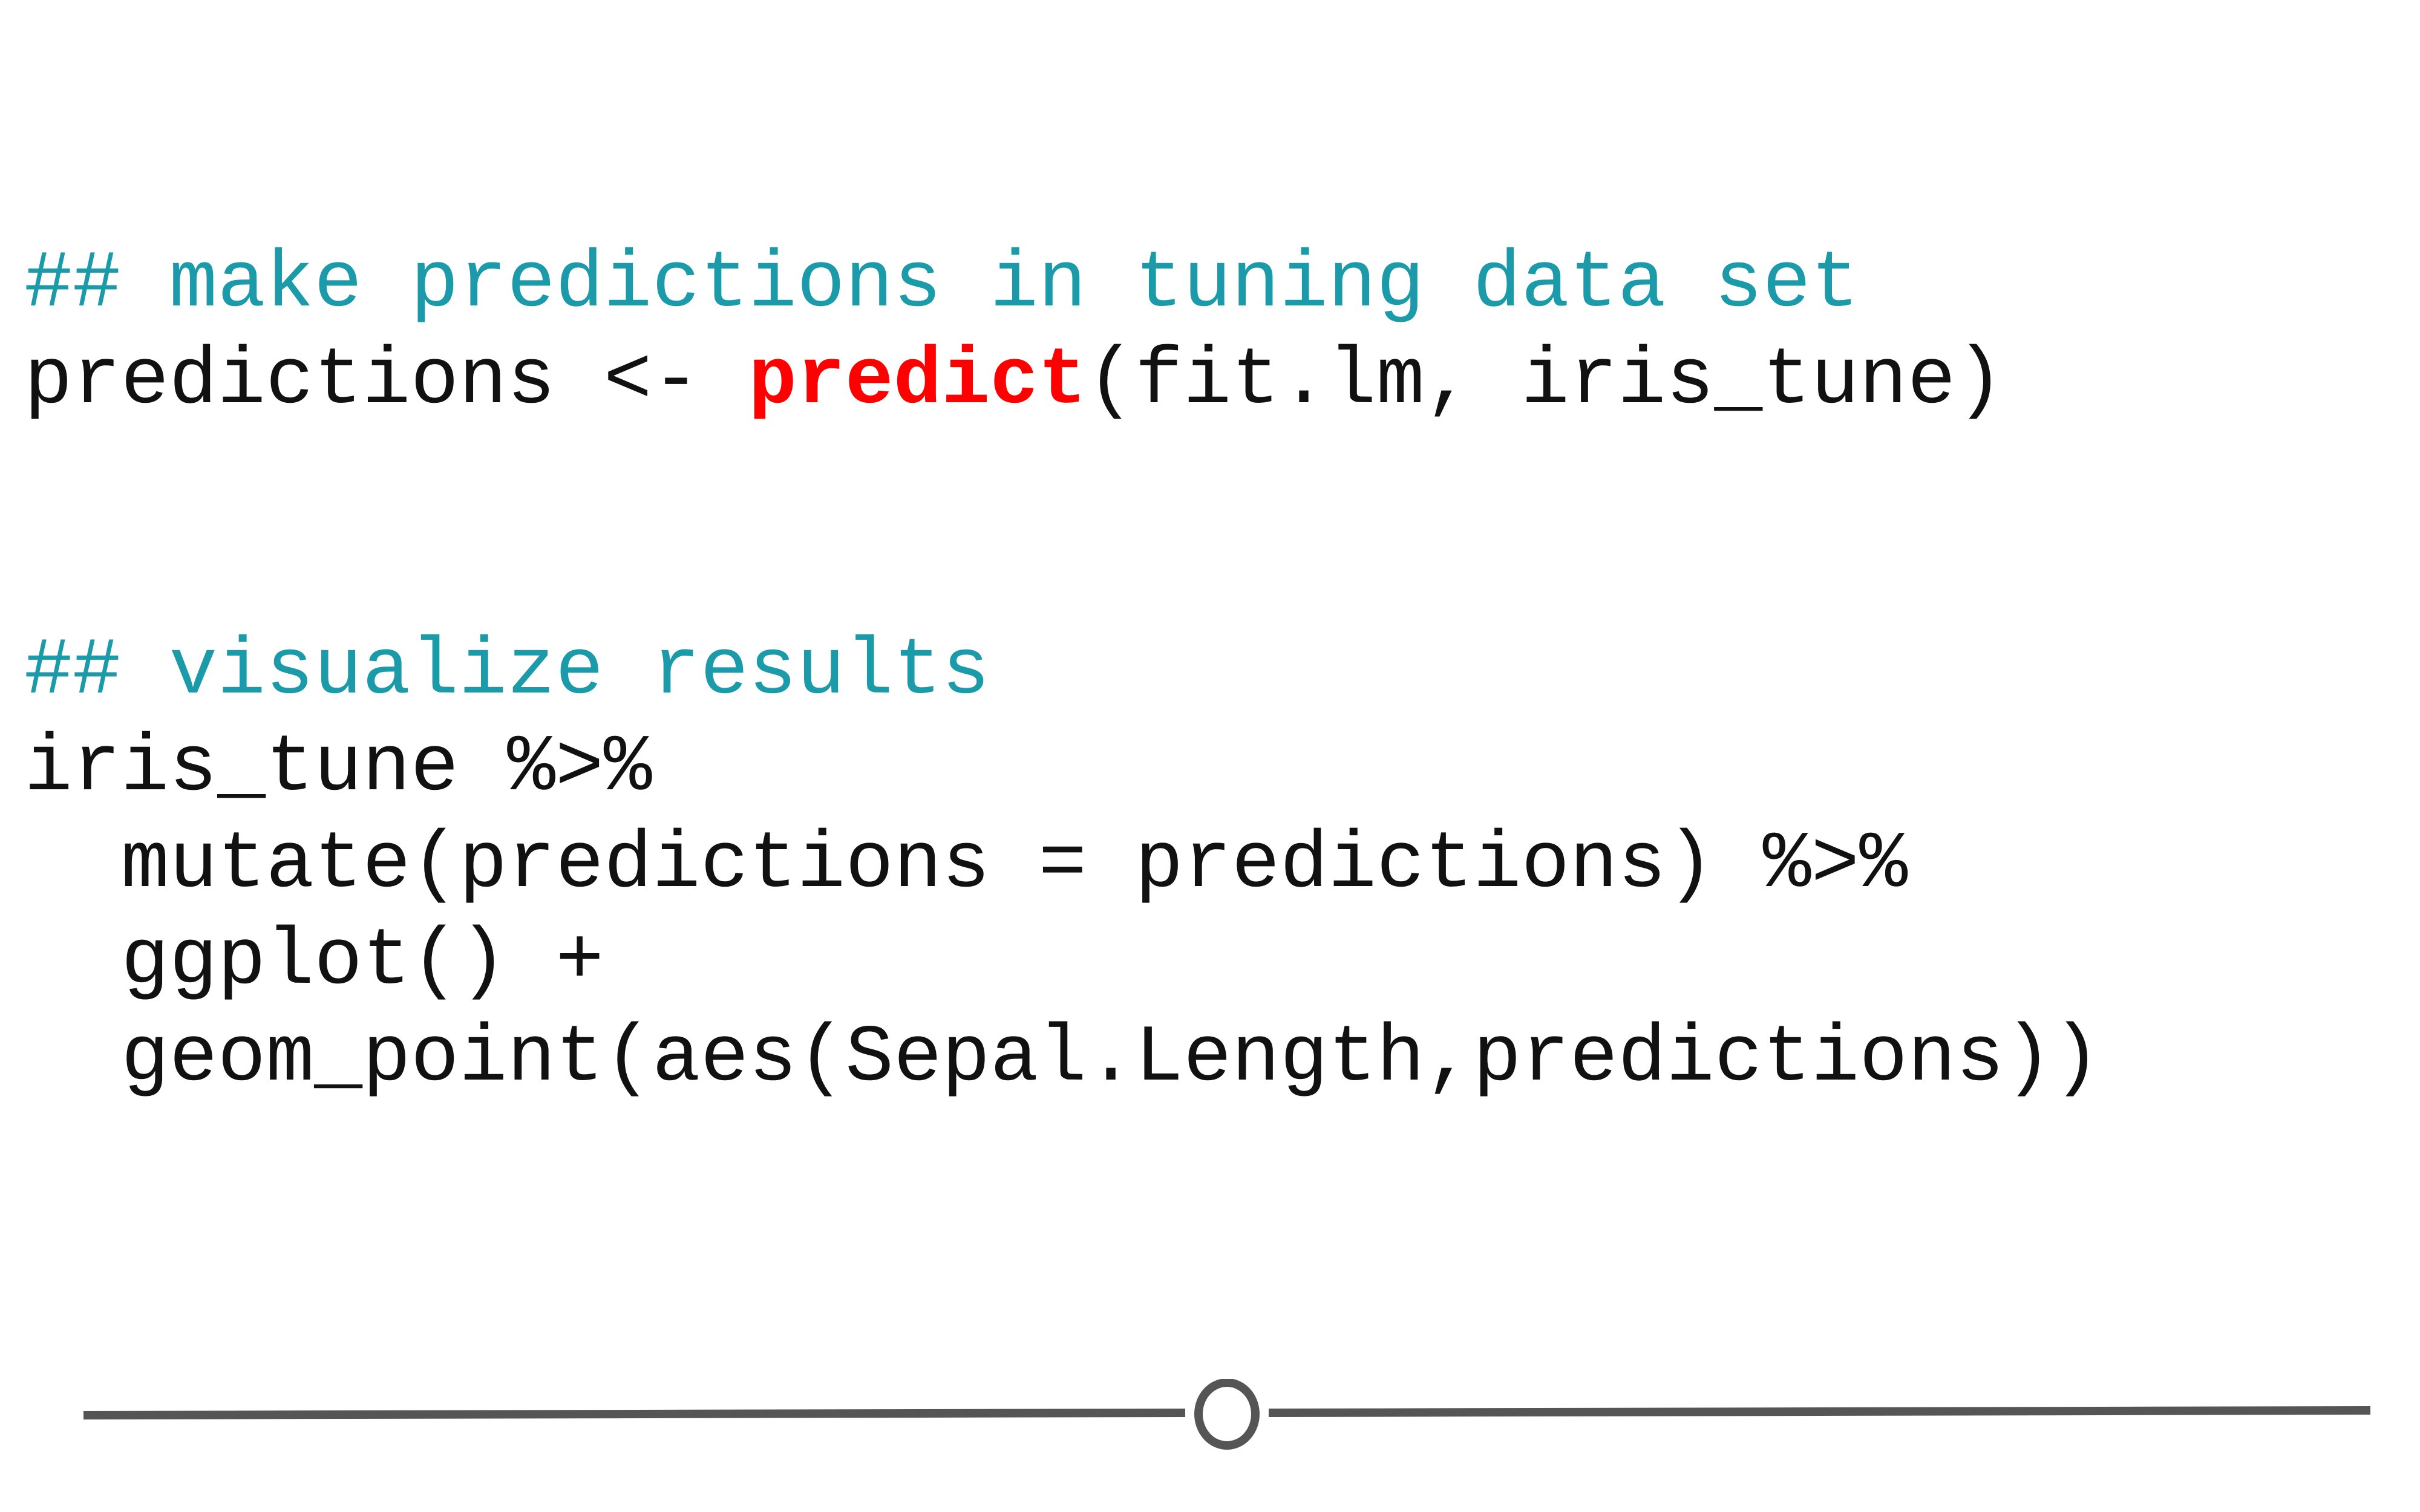 Image resolution: width=2420 pixels, height=1512 pixels. Describe the element at coordinates (362, 961) in the screenshot. I see `code-line-ggplot: ggplot() +` at that location.